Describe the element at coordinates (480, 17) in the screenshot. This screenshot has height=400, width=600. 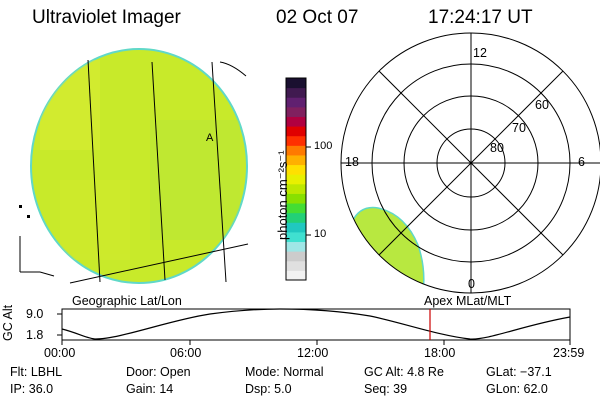
I see `observation-time: 17:24:17 UT` at that location.